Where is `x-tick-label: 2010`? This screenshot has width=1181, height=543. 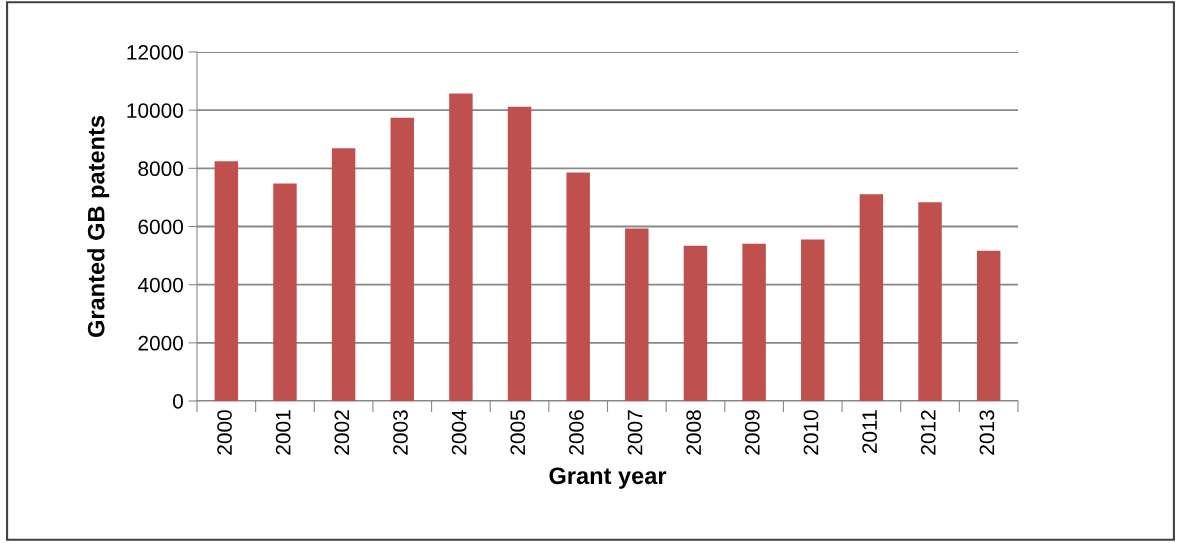 x-tick-label: 2010 is located at coordinates (811, 432).